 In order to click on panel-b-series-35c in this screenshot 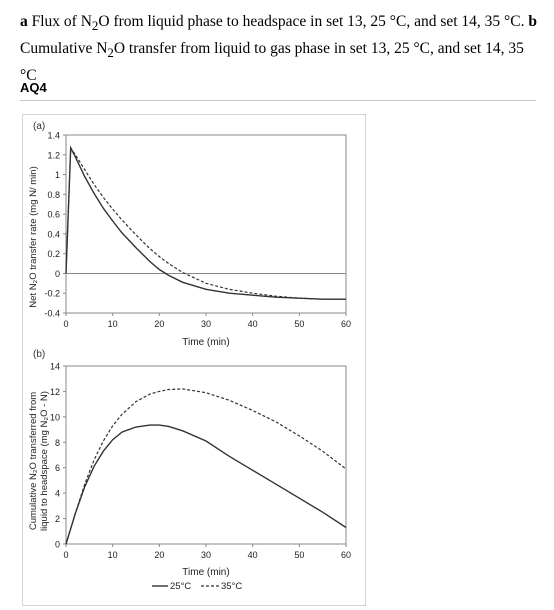, I will do `click(206, 466)`.